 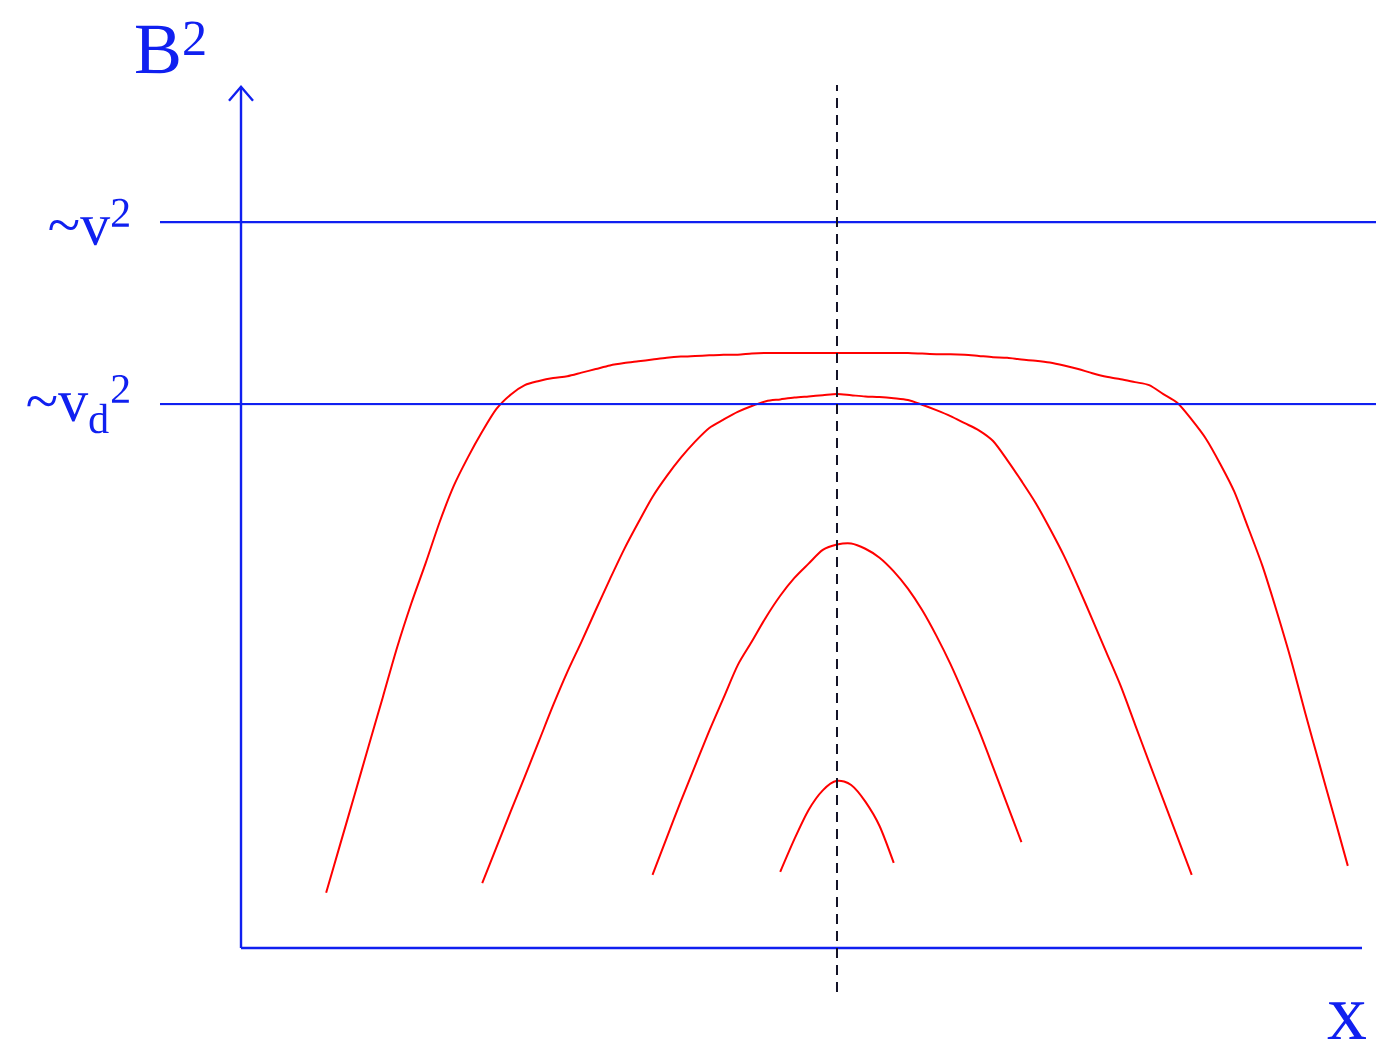 What do you see at coordinates (1347, 1020) in the screenshot?
I see `x-axis-title: x` at bounding box center [1347, 1020].